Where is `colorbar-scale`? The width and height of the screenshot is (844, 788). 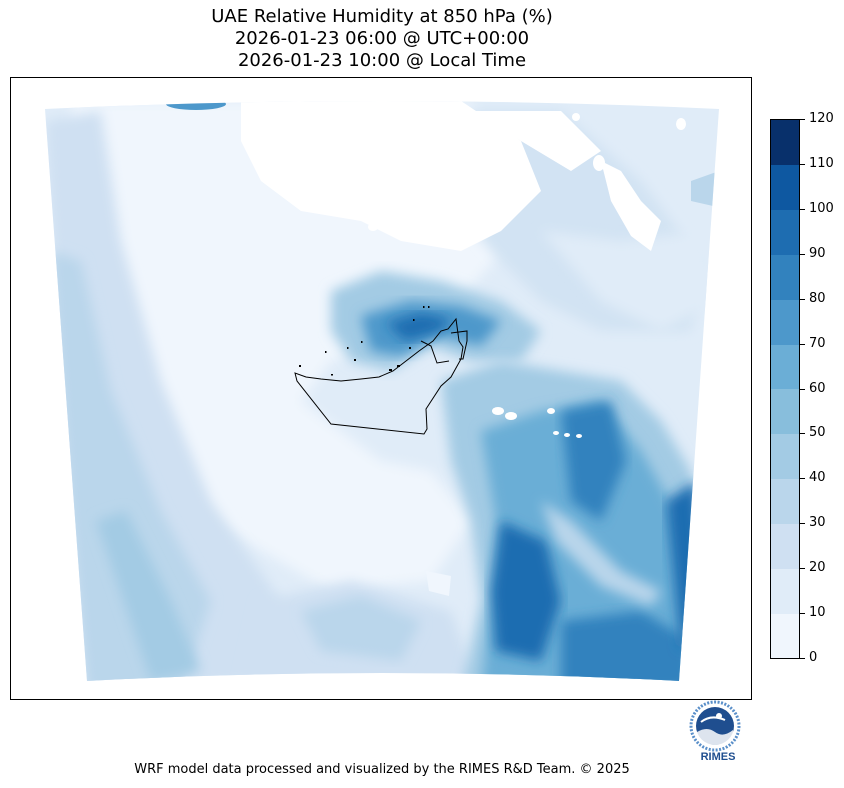
colorbar-scale is located at coordinates (785, 389).